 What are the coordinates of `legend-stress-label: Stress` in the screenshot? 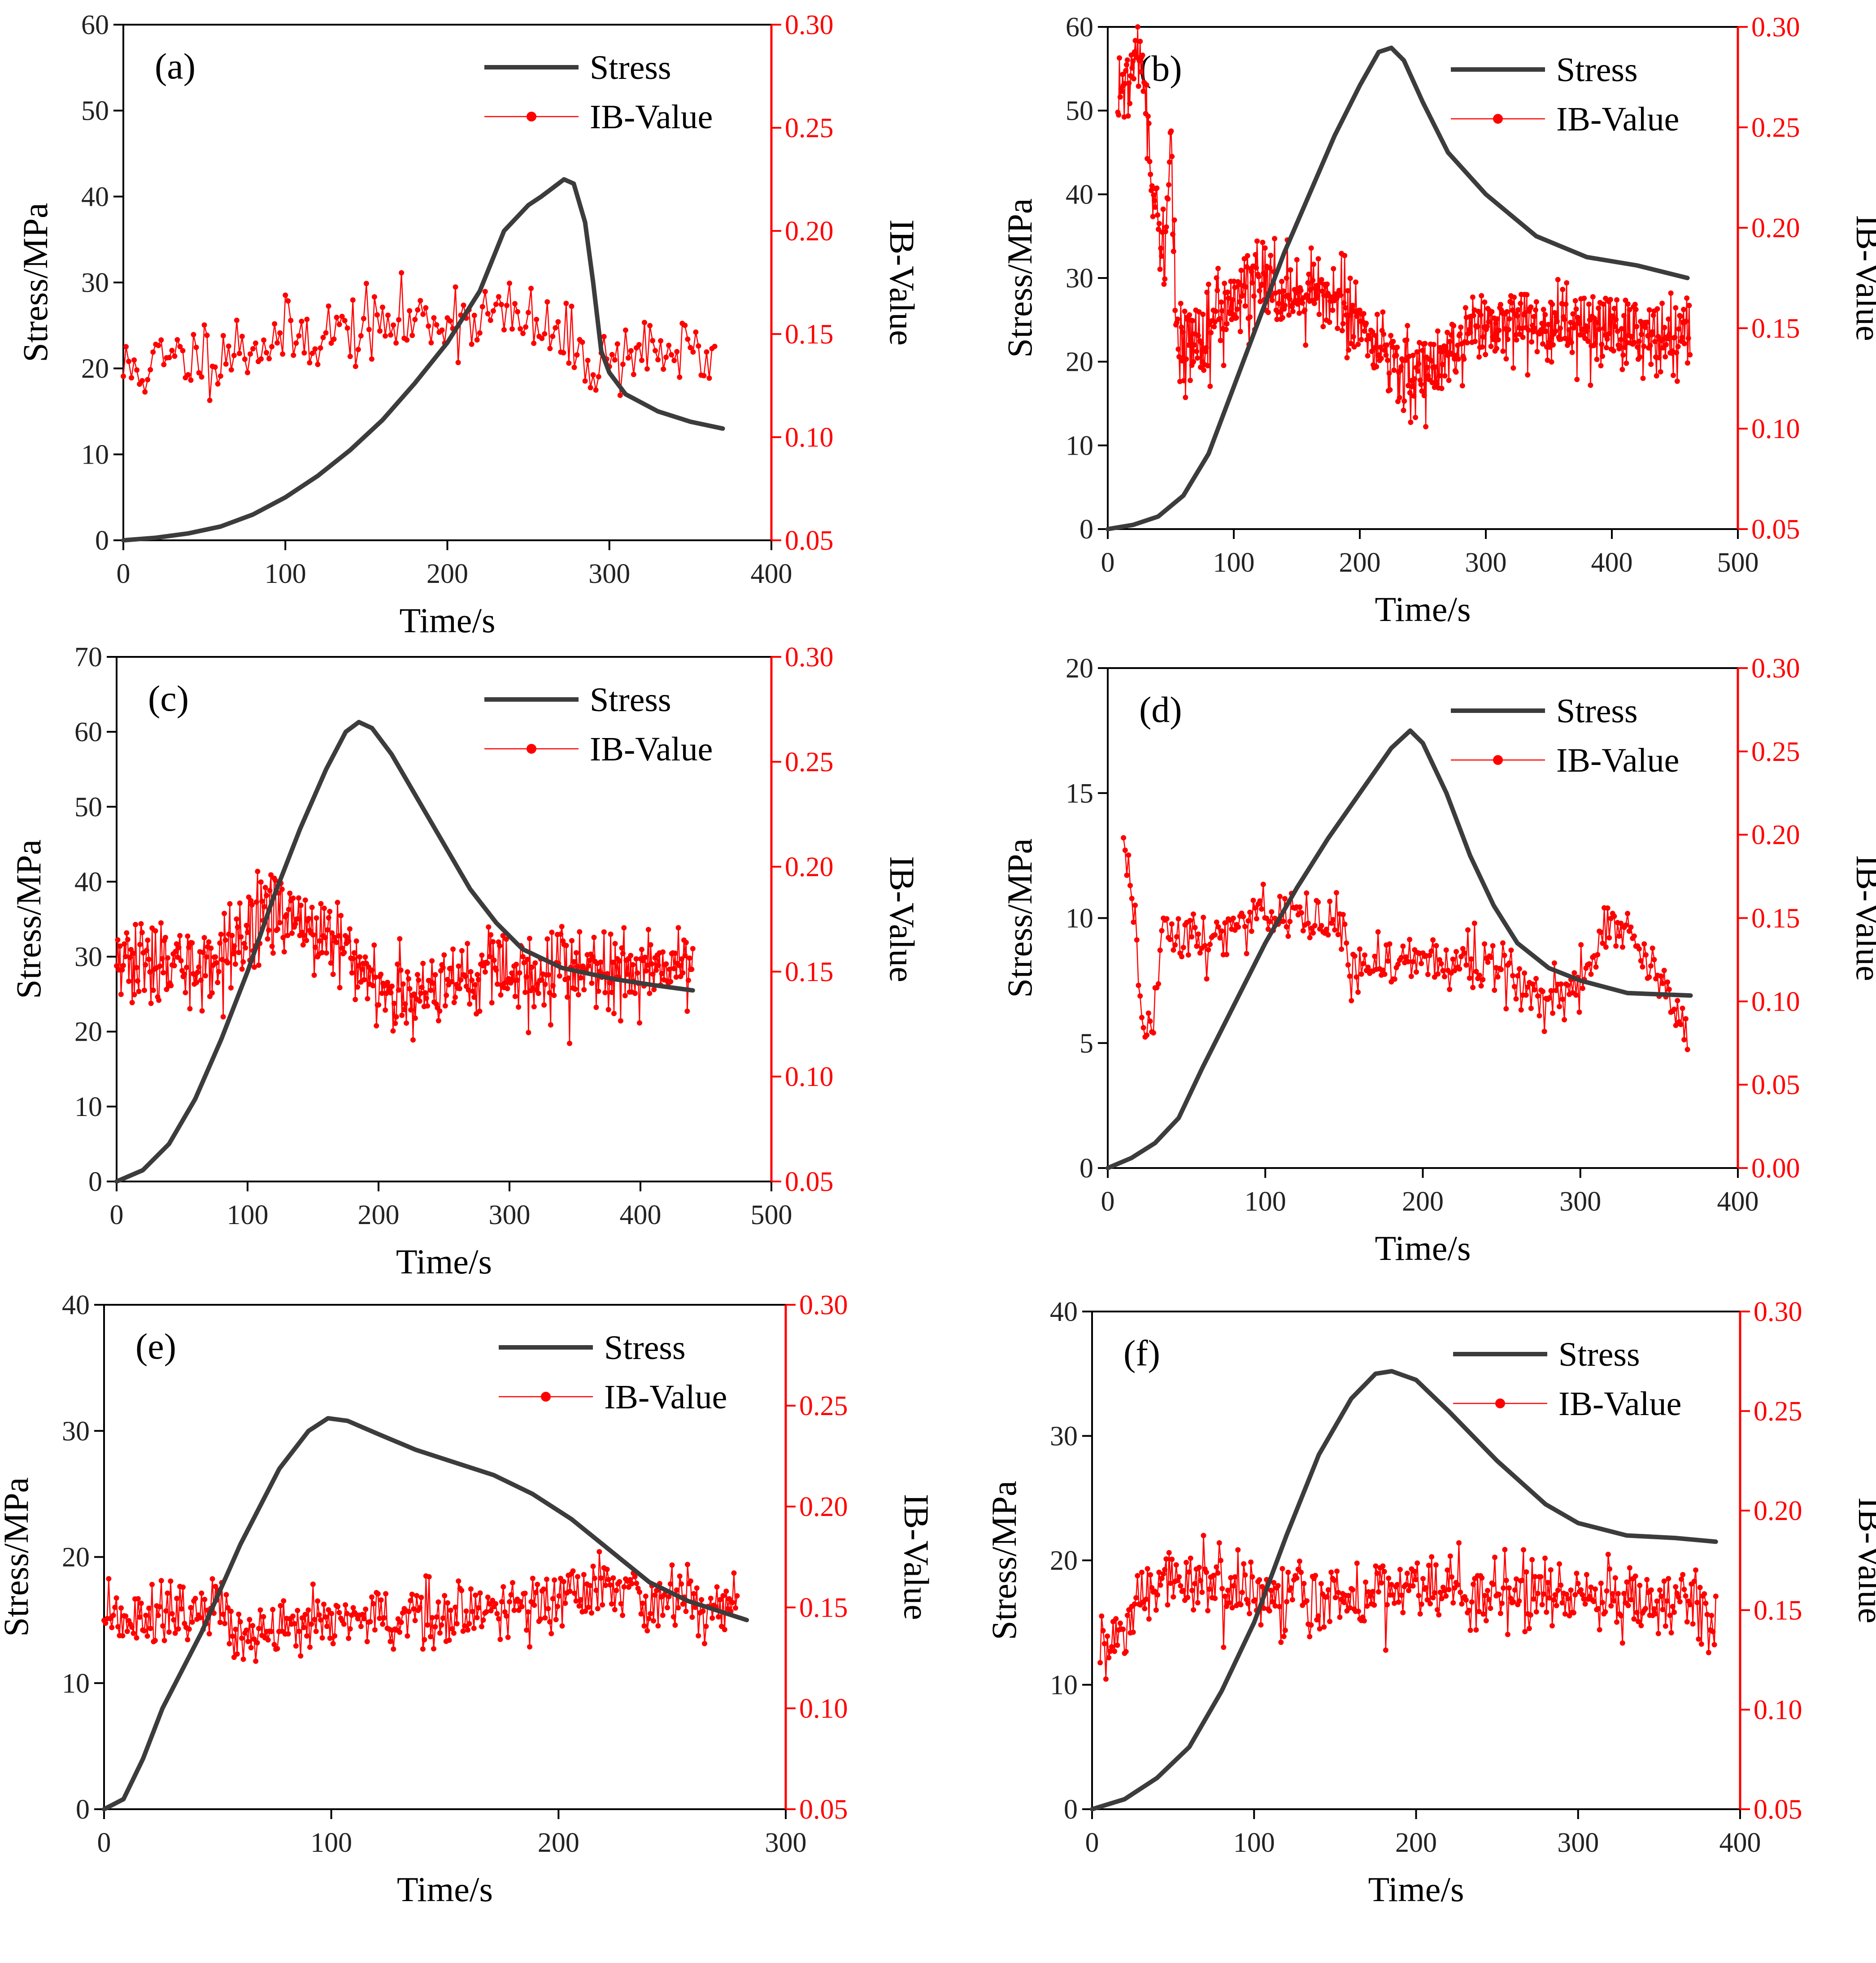 It's located at (1597, 70).